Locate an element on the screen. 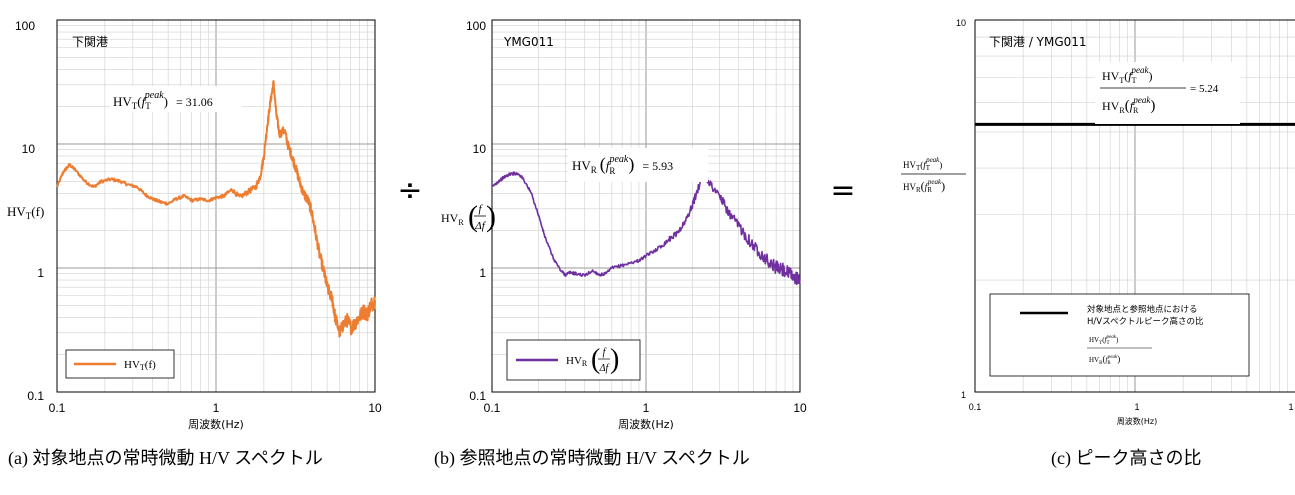  svg-text:HVR(fRpeak)= 5.93: HVR (fRpeak) = 5.93 is located at coordinates (622, 165).